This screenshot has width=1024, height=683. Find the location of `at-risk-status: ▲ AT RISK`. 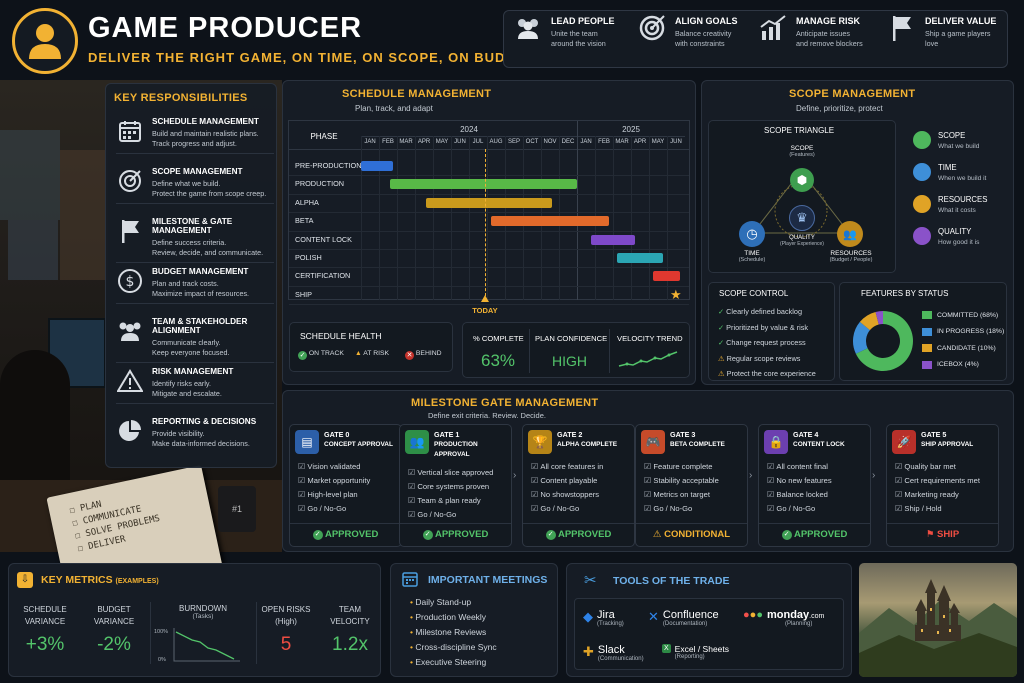

at-risk-status: ▲ AT RISK is located at coordinates (372, 353).